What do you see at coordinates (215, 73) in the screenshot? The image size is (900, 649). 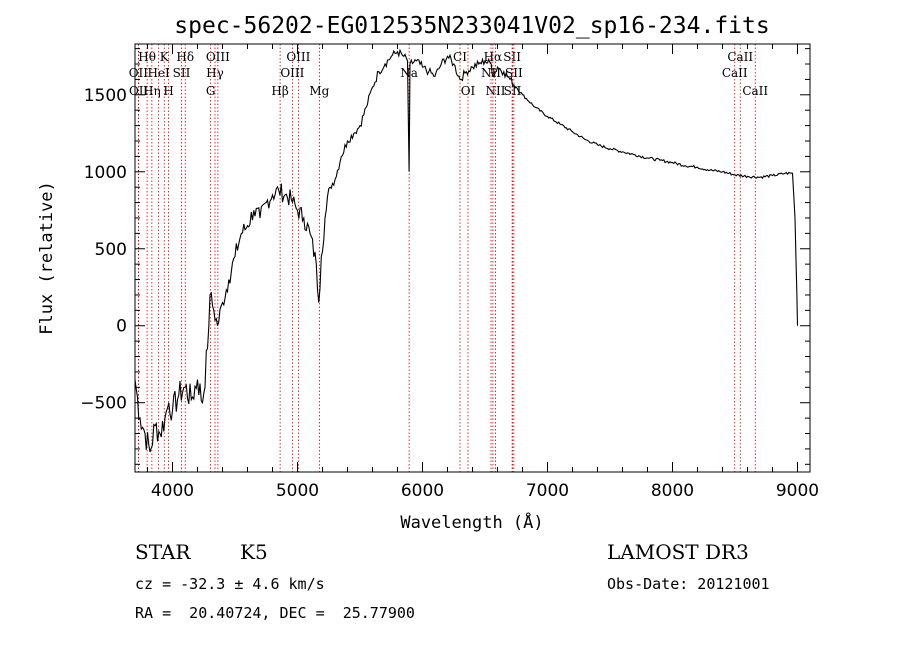 I see `marker-label: Hγ` at bounding box center [215, 73].